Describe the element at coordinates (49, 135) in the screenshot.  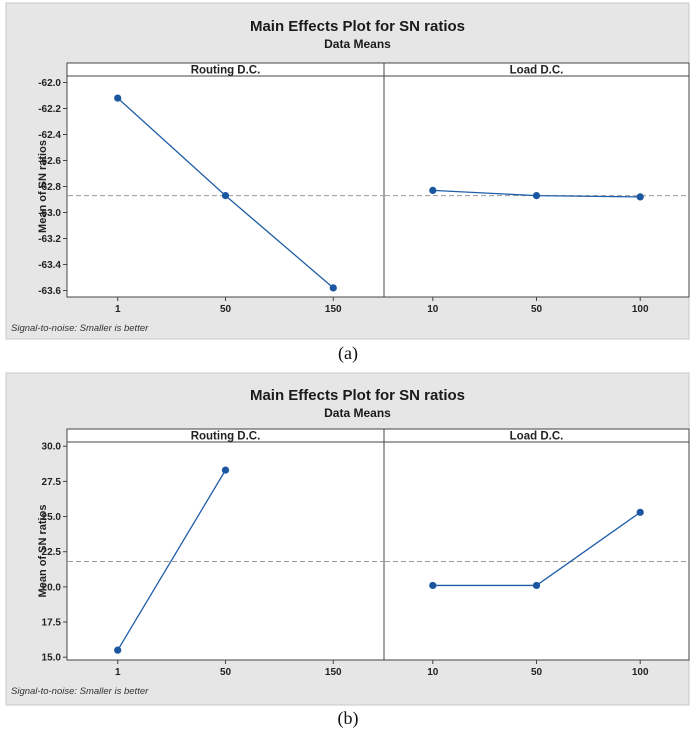
I see `y-tick-label: -62.4` at that location.